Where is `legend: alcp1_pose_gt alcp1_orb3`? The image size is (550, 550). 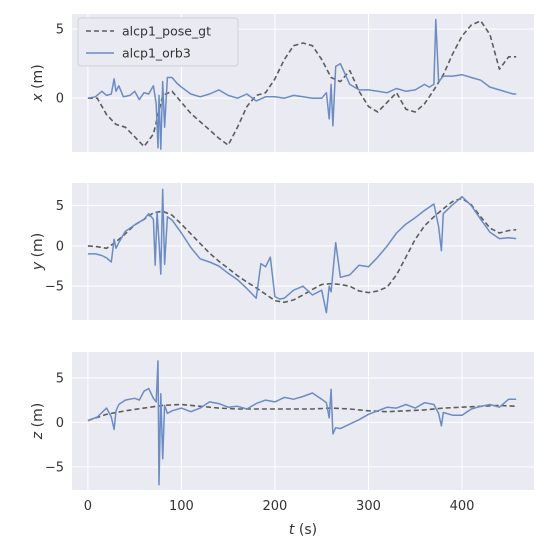
legend: alcp1_pose_gt alcp1_orb3 is located at coordinates (158, 42).